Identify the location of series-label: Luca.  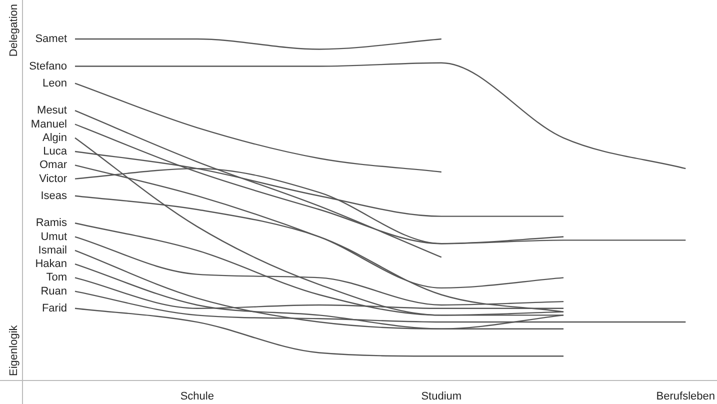
(55, 152).